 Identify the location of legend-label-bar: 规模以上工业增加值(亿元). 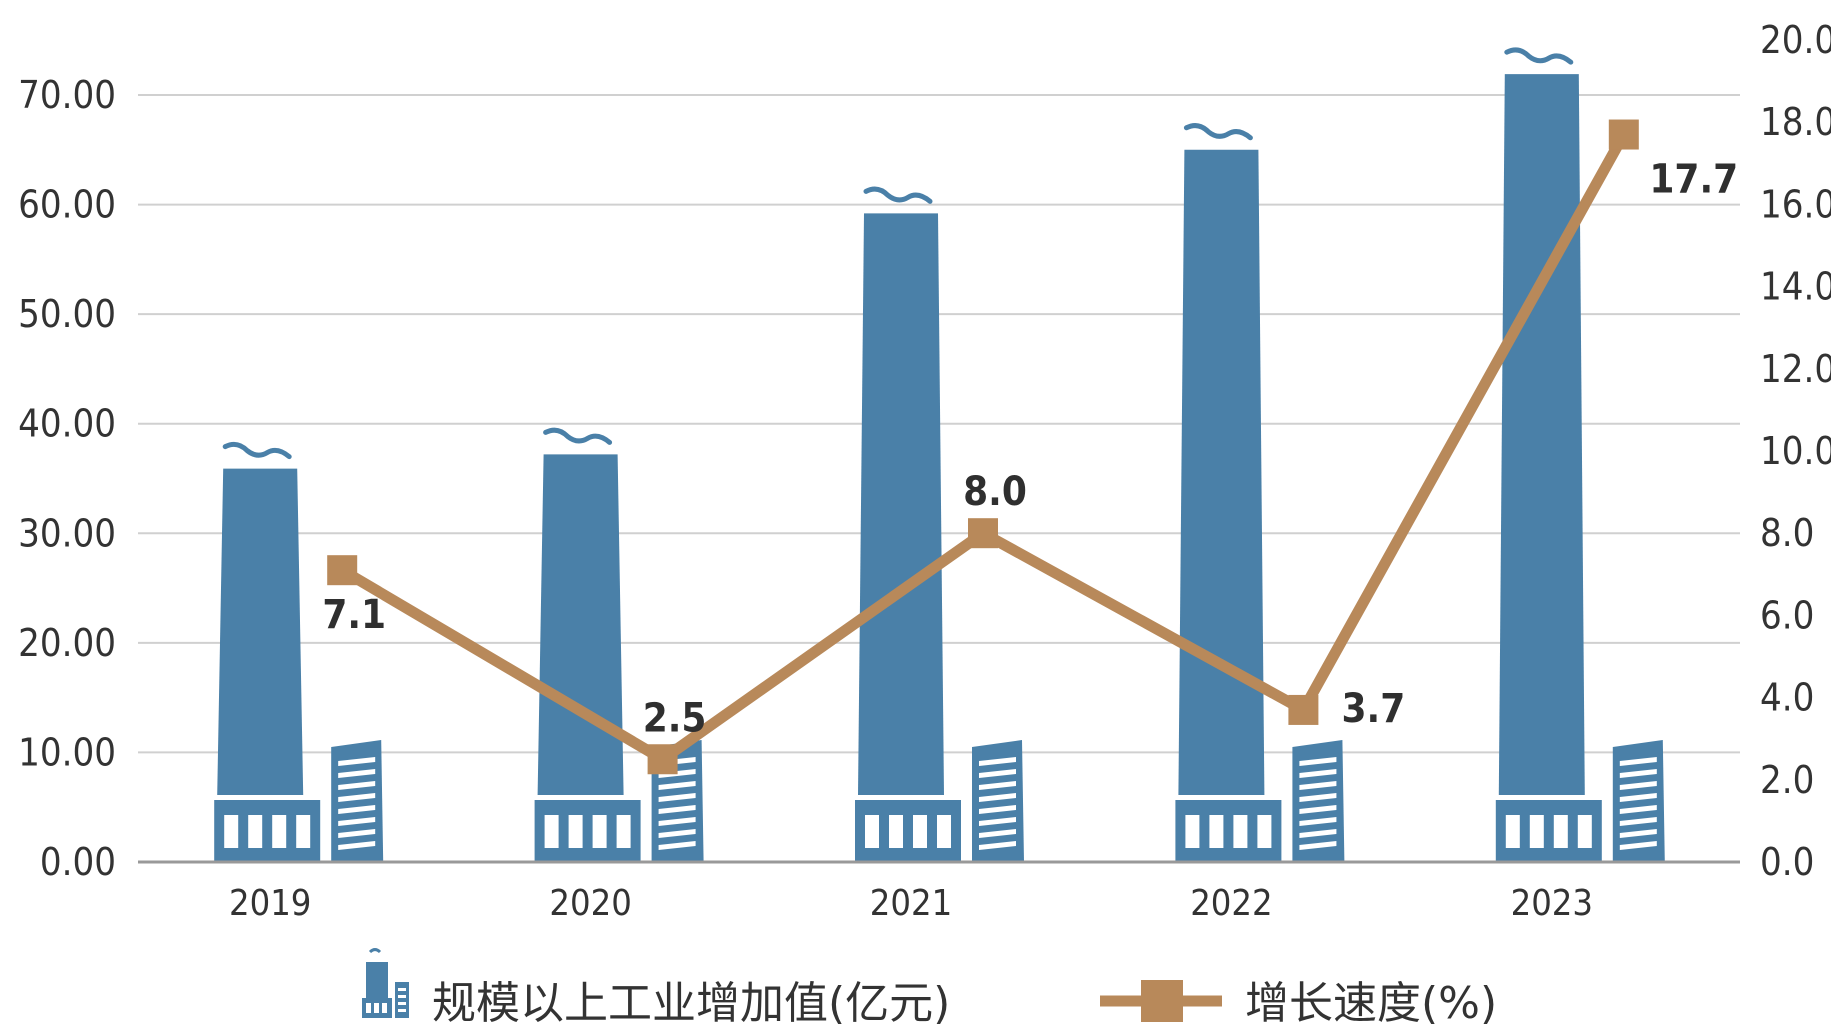
(691, 1003).